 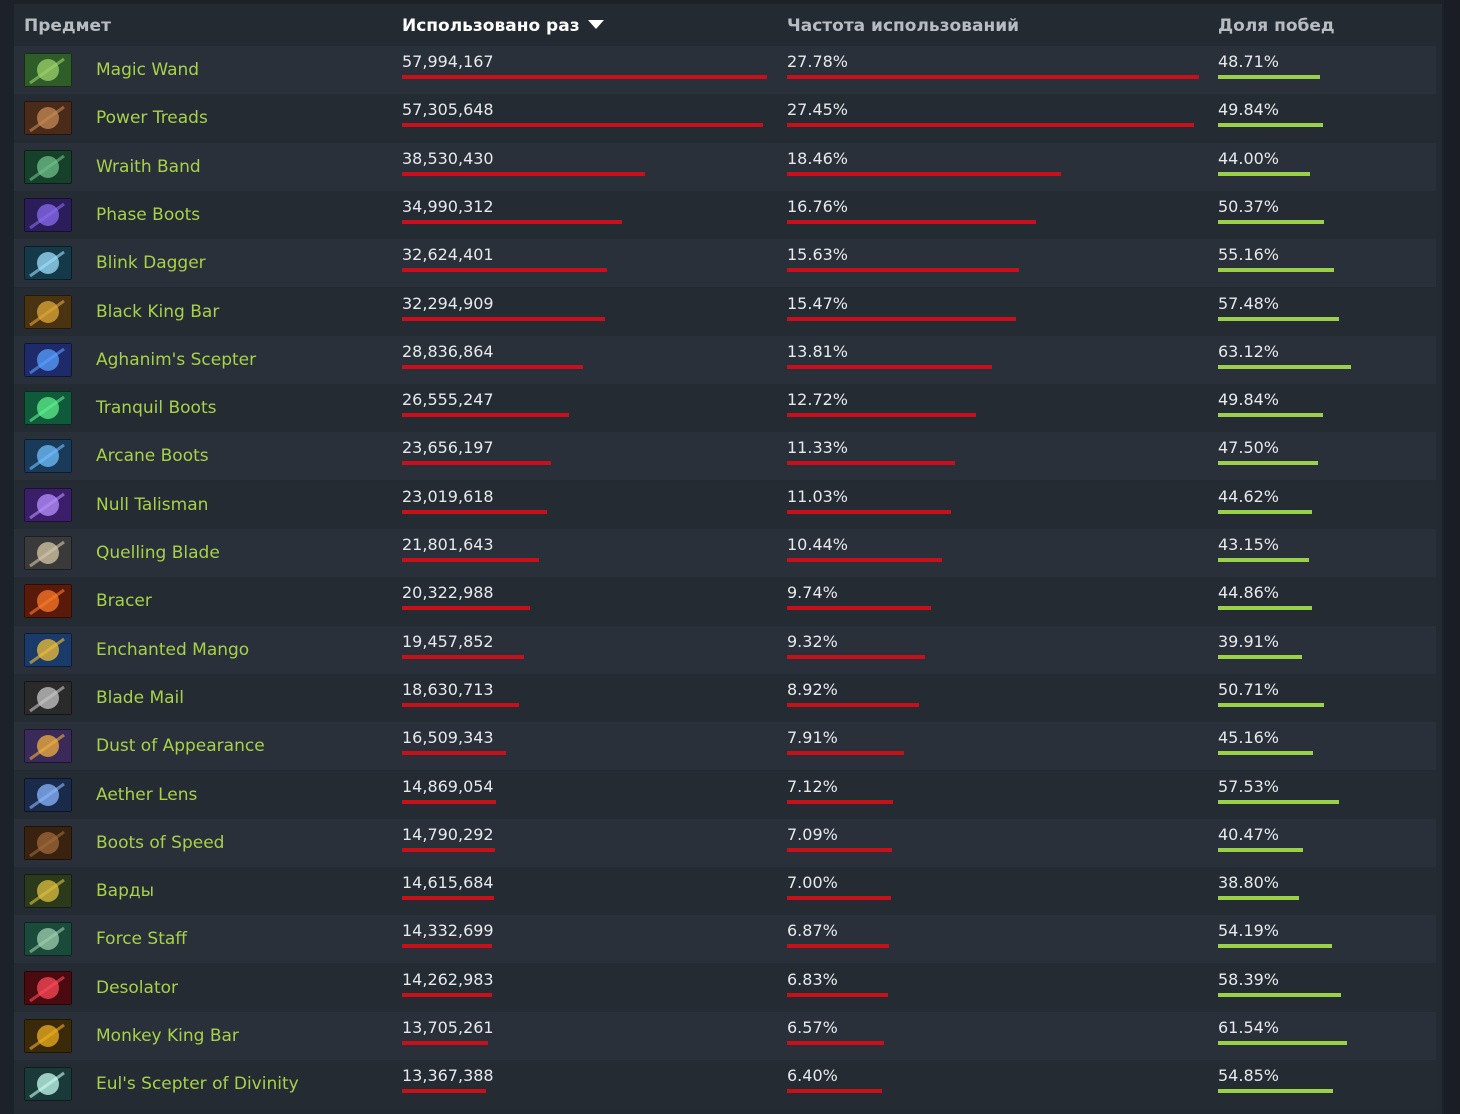 I want to click on item-name-link: Aether Lens, so click(x=147, y=795).